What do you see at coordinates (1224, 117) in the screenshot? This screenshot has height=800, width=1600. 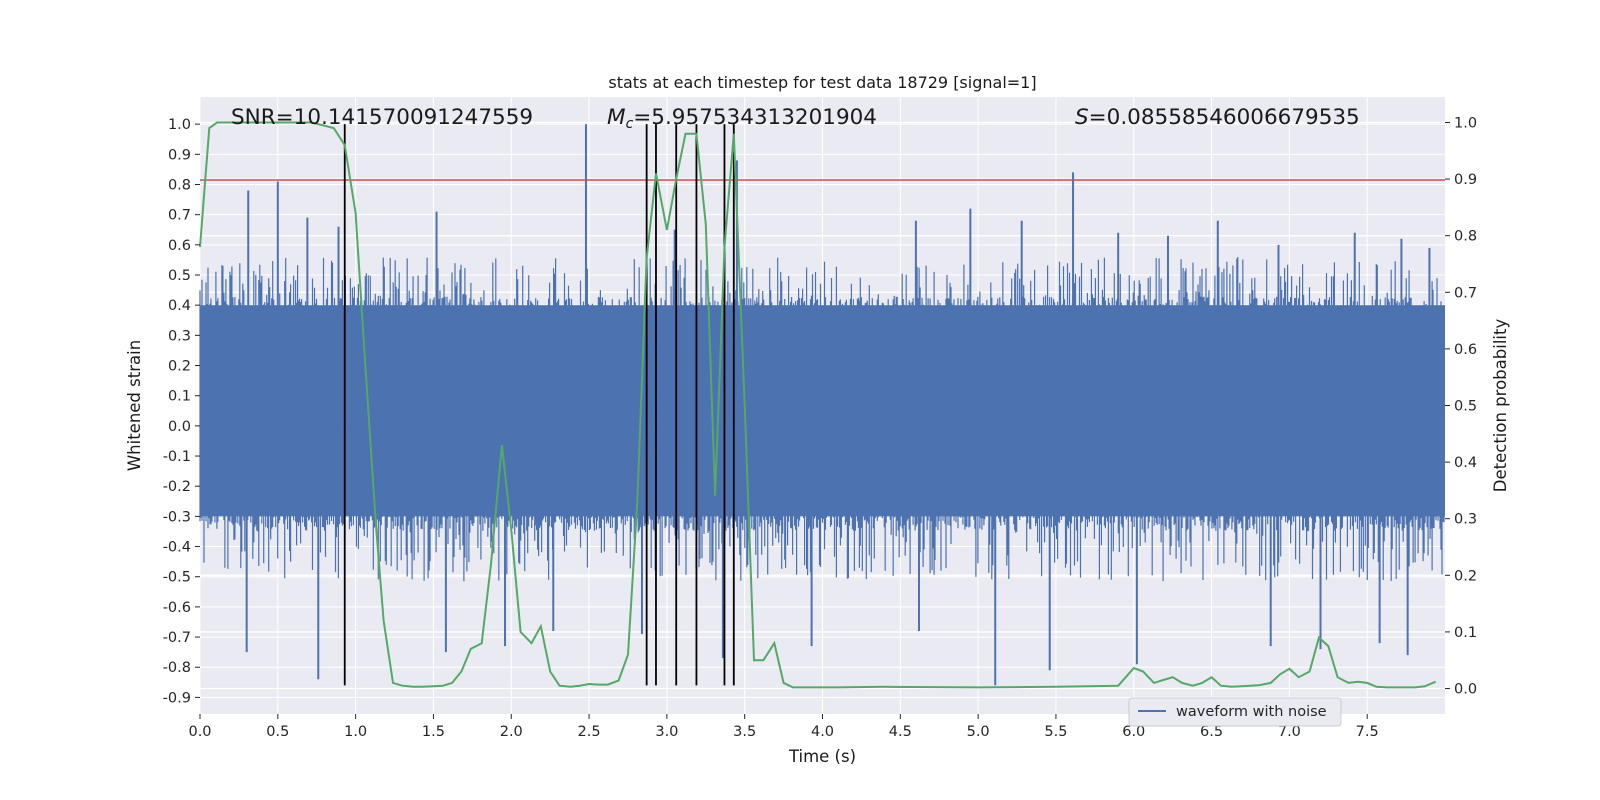 I see `s-value: =0.08558546006679535` at bounding box center [1224, 117].